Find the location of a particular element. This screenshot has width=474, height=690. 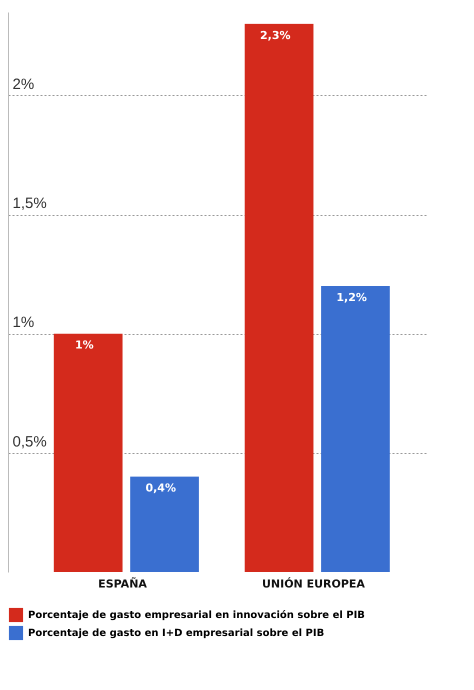

y-tick-label: 1% is located at coordinates (23, 323).